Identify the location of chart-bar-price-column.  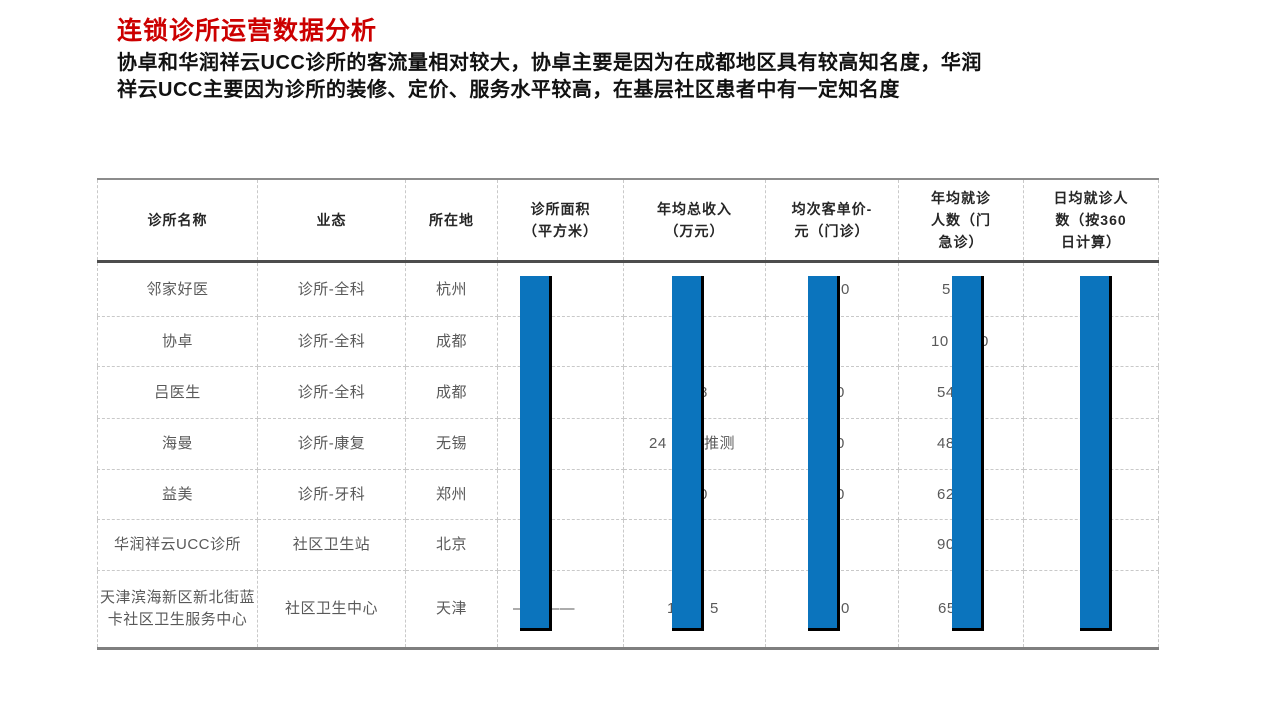
(824, 453).